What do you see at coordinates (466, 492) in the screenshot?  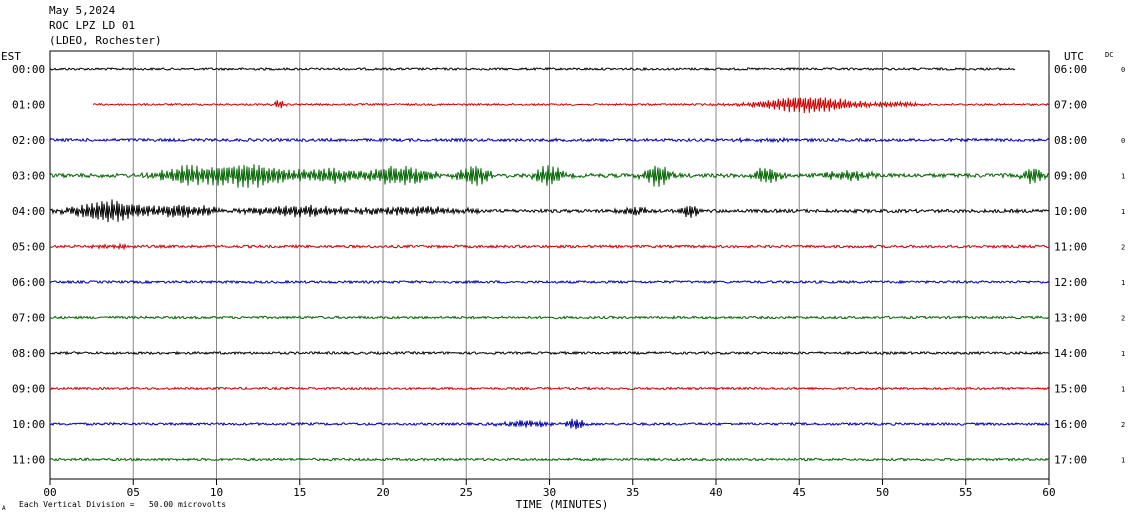 I see `x-tick-label-25: 25` at bounding box center [466, 492].